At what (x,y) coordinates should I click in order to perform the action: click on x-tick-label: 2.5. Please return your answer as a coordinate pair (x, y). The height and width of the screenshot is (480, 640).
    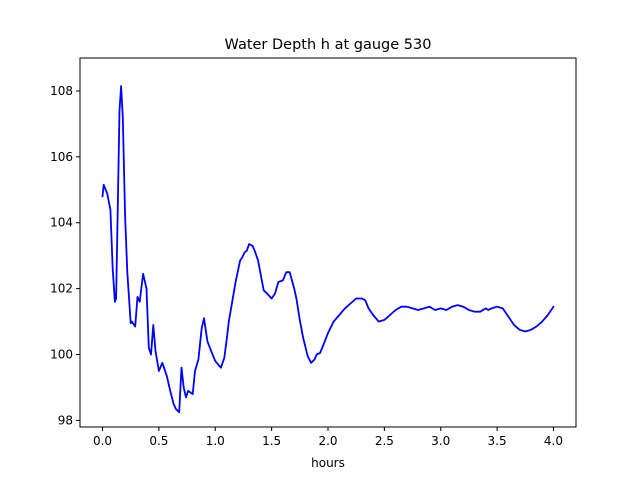
    Looking at the image, I should click on (384, 441).